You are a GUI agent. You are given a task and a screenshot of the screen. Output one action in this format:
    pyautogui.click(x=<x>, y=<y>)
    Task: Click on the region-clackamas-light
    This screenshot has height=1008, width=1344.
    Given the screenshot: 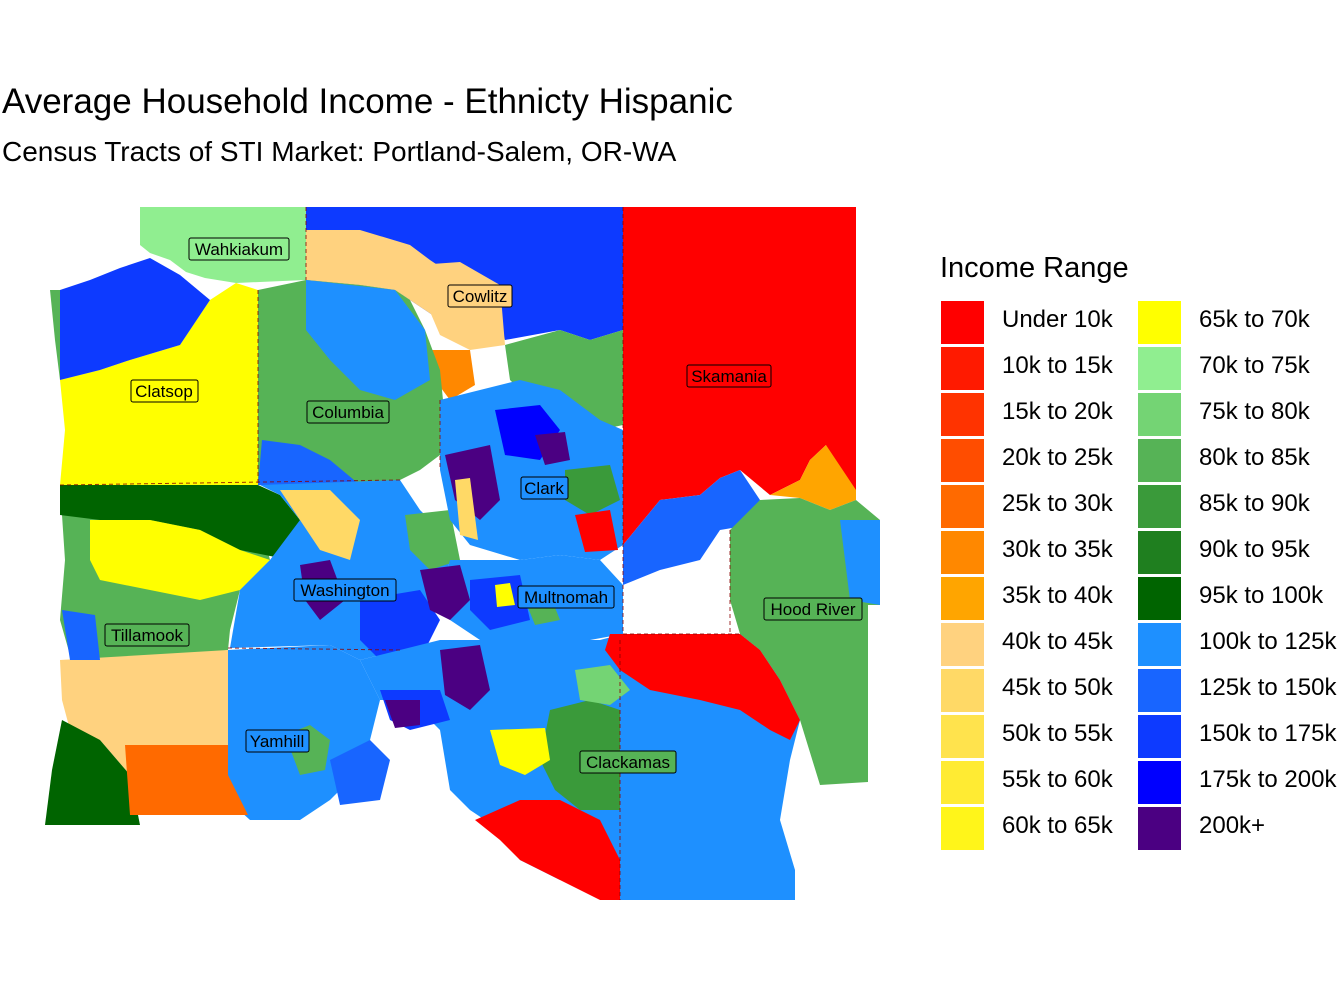 What is the action you would take?
    pyautogui.click(x=602, y=685)
    